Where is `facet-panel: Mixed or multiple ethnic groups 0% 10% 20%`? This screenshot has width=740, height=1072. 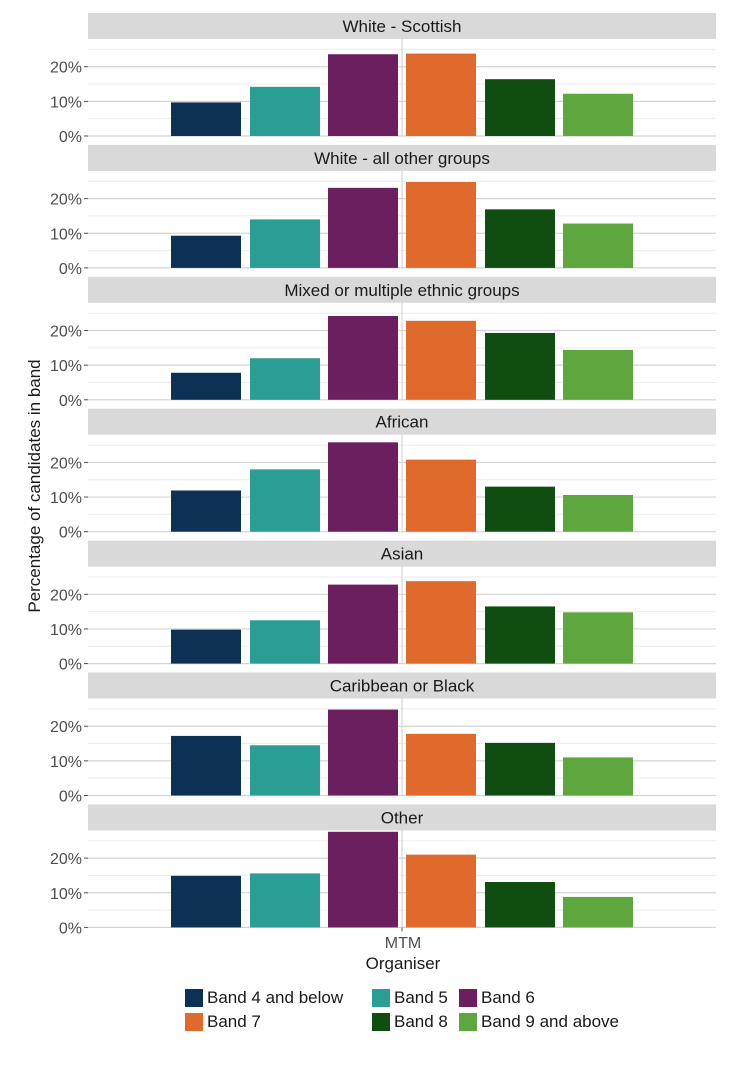
facet-panel: Mixed or multiple ethnic groups 0% 10% 20% is located at coordinates (383, 343).